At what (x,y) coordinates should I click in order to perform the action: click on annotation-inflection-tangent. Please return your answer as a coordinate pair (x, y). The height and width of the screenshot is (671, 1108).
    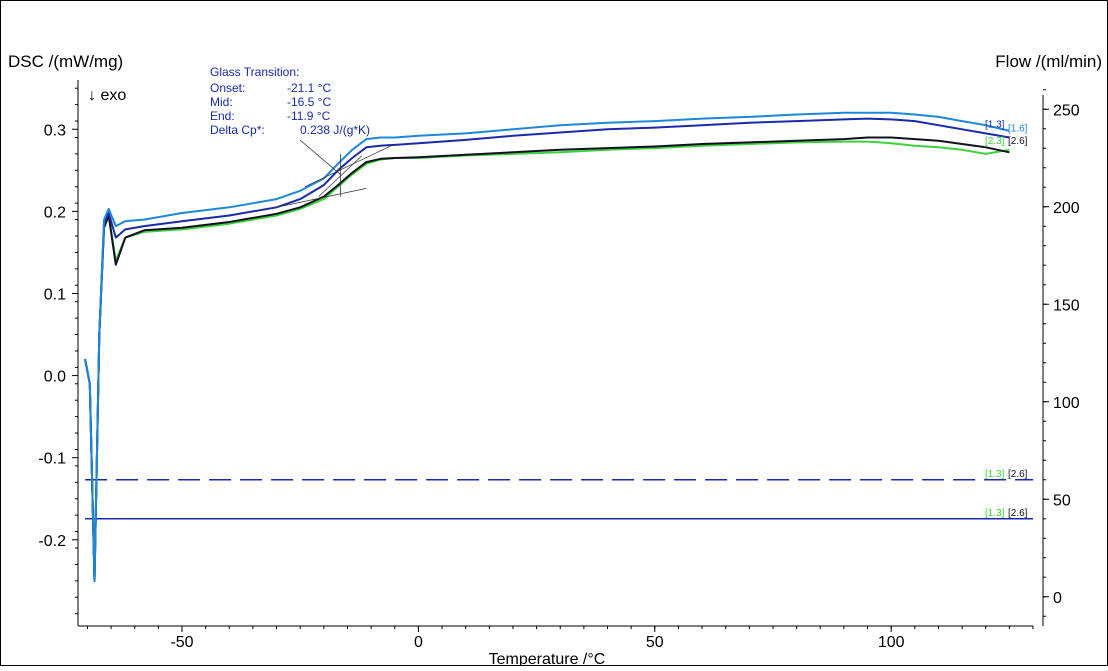
    Looking at the image, I should click on (349, 165).